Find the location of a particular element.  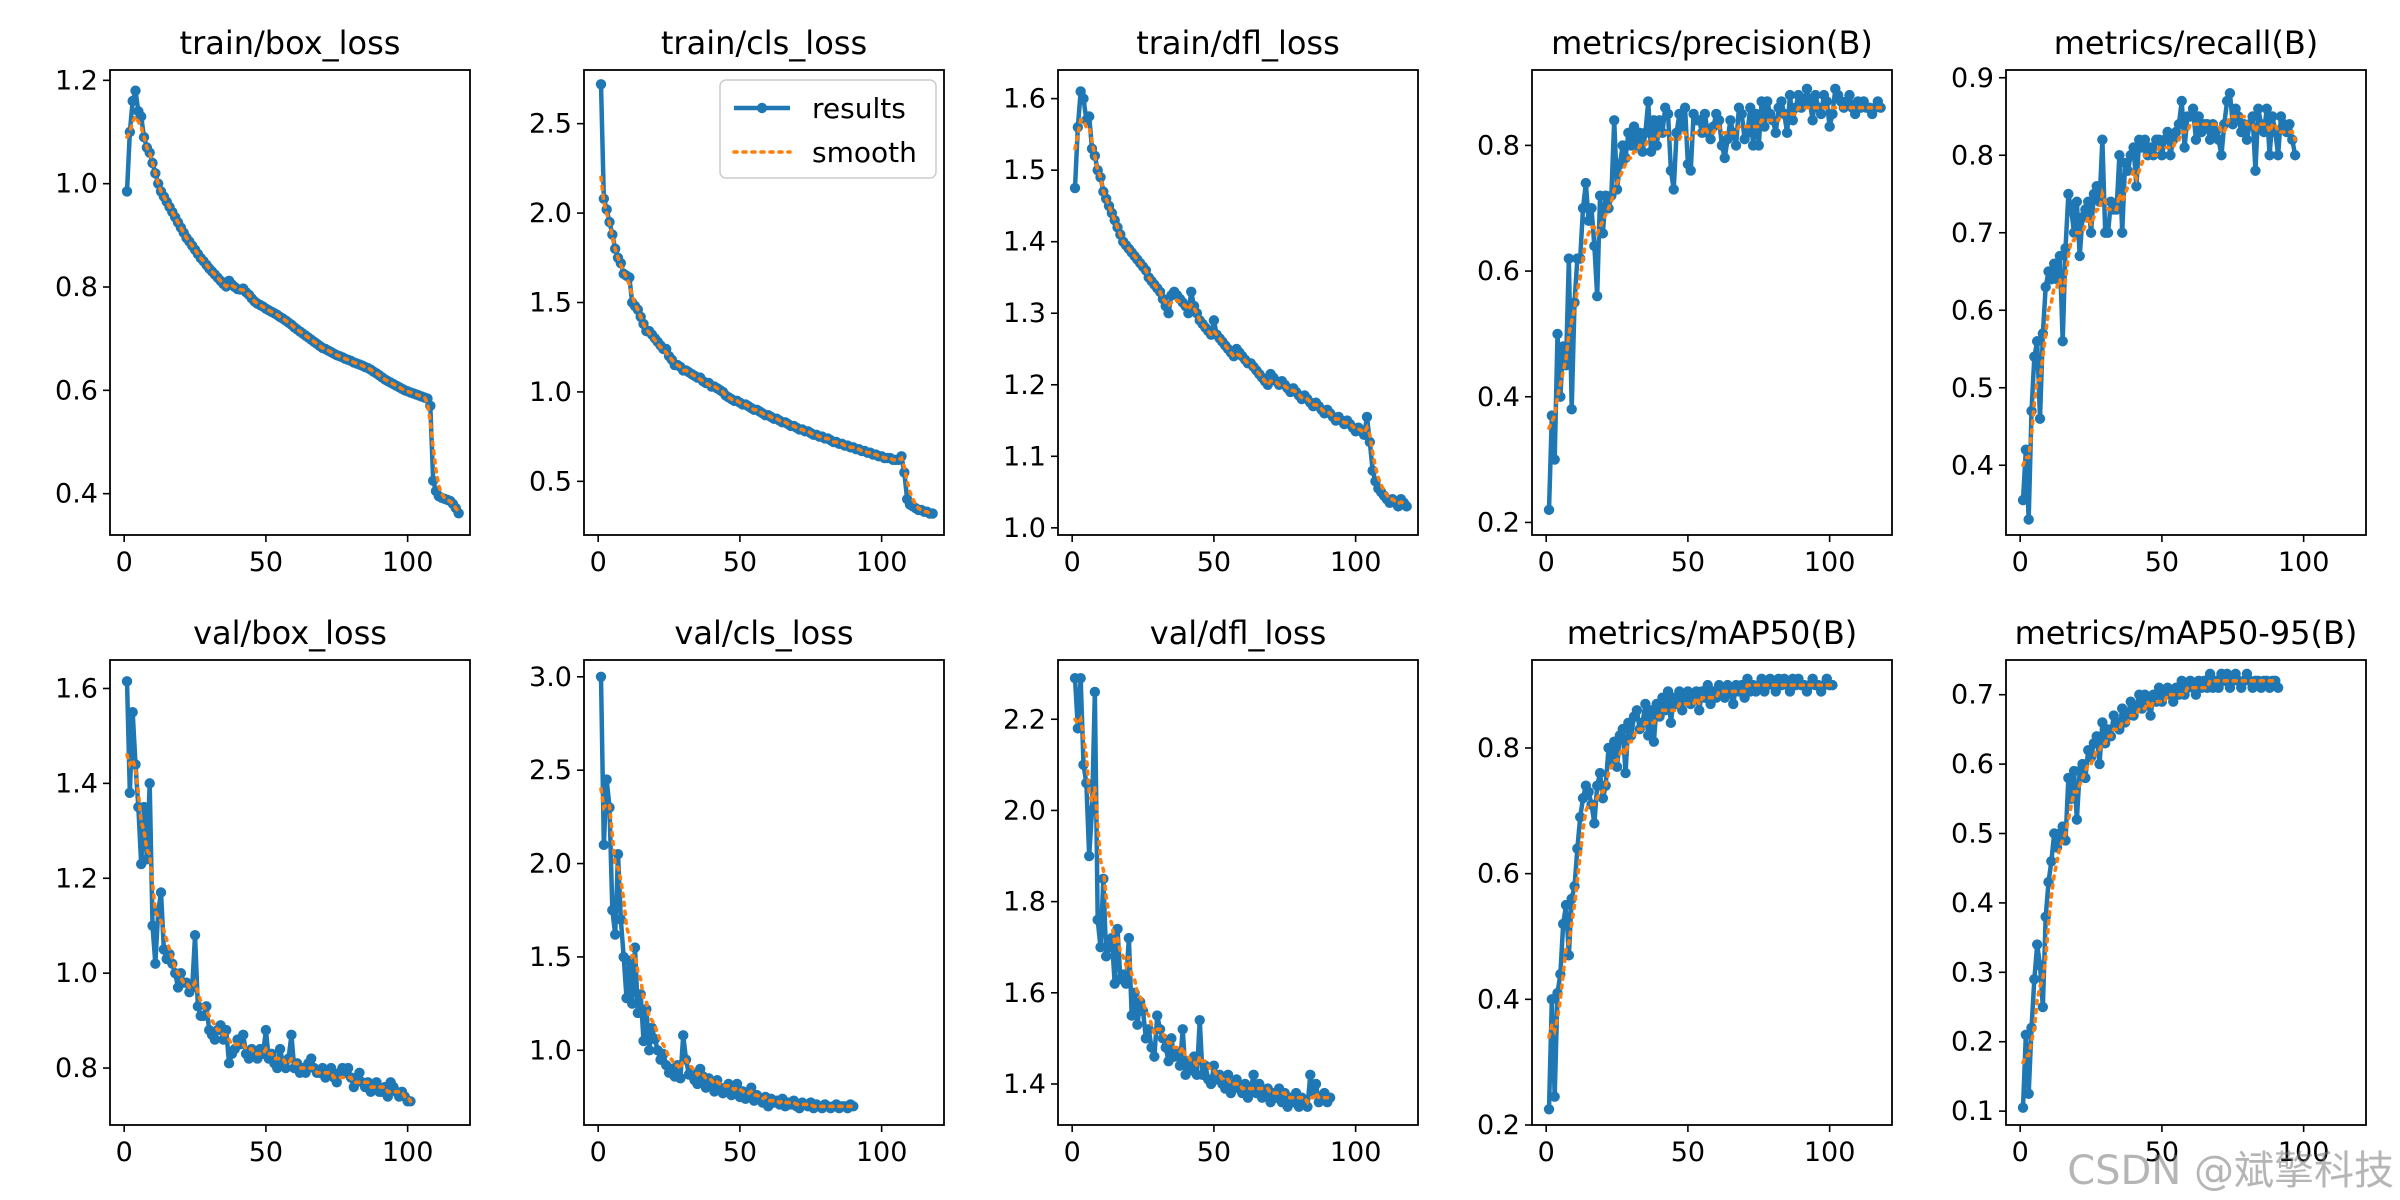

panel-title: train/box_loss is located at coordinates (290, 43).